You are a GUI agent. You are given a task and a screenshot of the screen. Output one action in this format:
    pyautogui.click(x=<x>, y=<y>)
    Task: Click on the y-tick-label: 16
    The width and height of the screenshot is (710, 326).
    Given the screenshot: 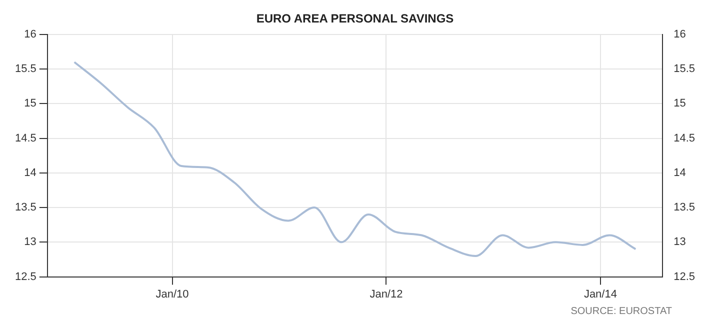 What is the action you would take?
    pyautogui.click(x=30, y=34)
    